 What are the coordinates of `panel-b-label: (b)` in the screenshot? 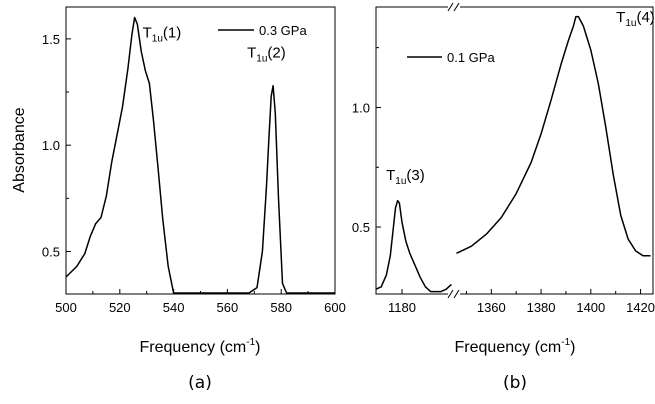 It's located at (515, 383).